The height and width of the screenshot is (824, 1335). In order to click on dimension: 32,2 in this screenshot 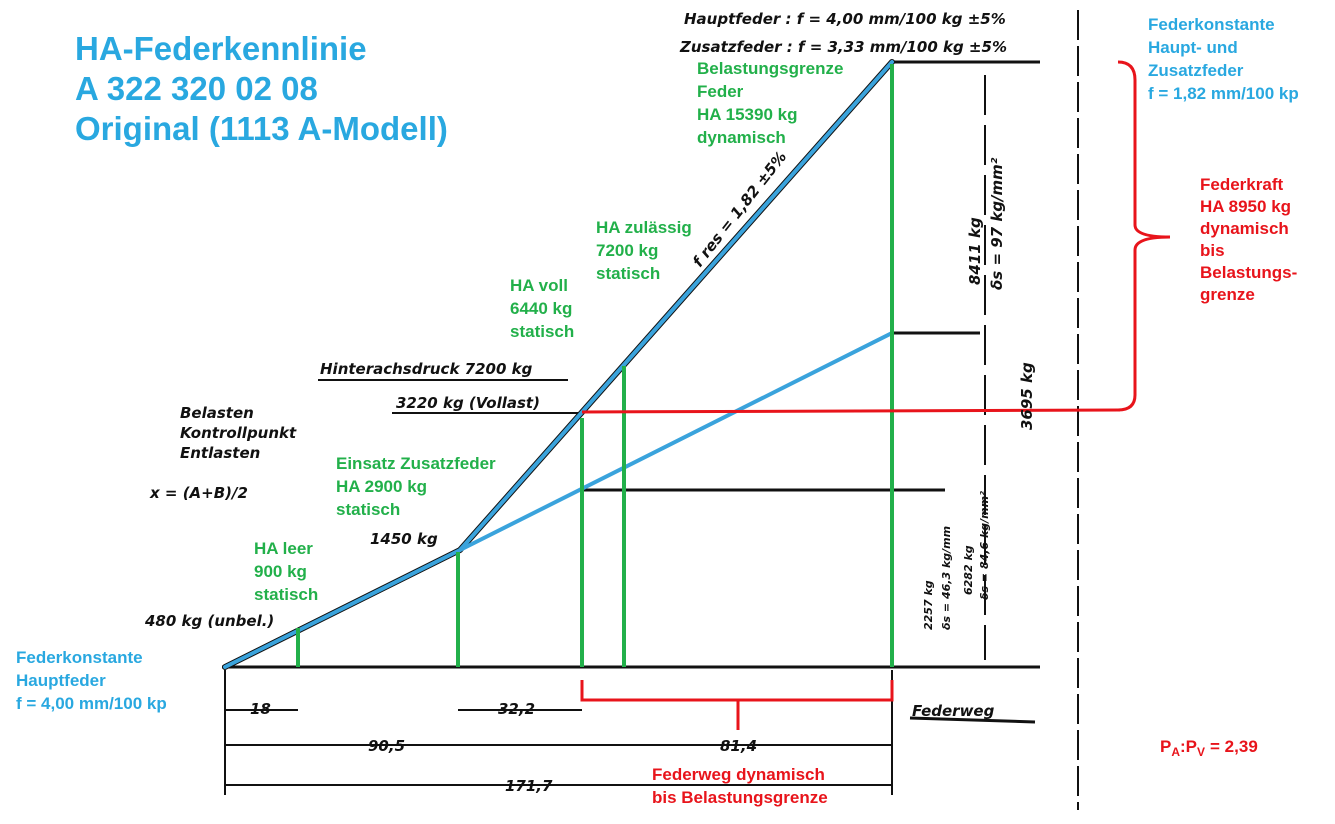, I will do `click(516, 709)`.